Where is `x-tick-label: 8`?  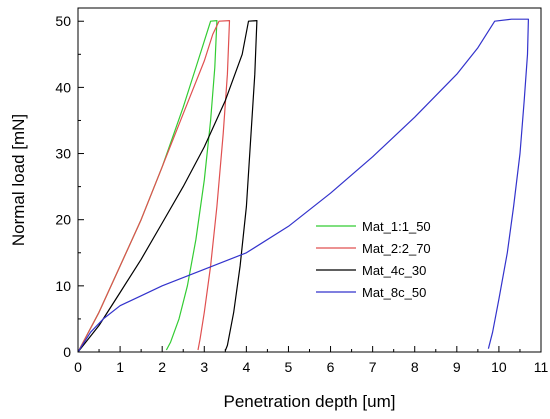 x-tick-label: 8 is located at coordinates (415, 367).